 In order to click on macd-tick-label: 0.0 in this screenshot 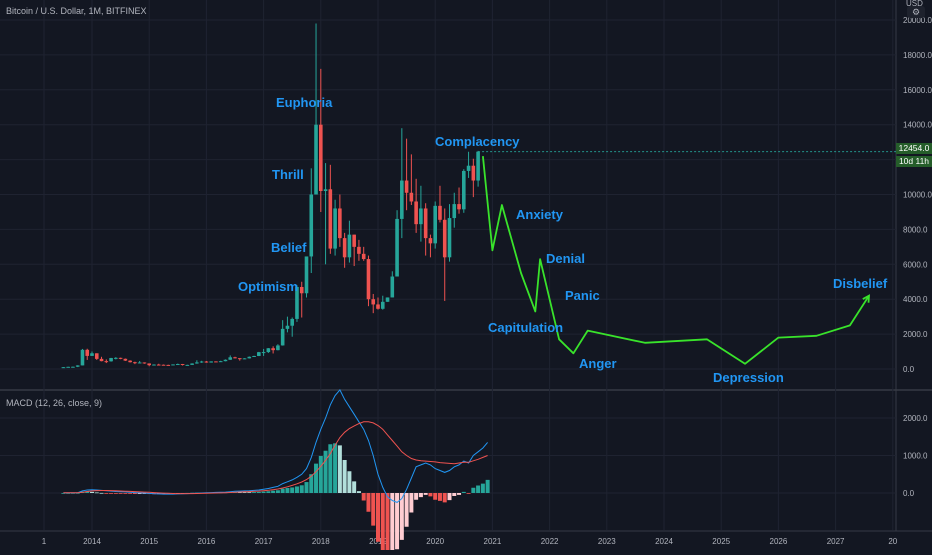, I will do `click(909, 493)`.